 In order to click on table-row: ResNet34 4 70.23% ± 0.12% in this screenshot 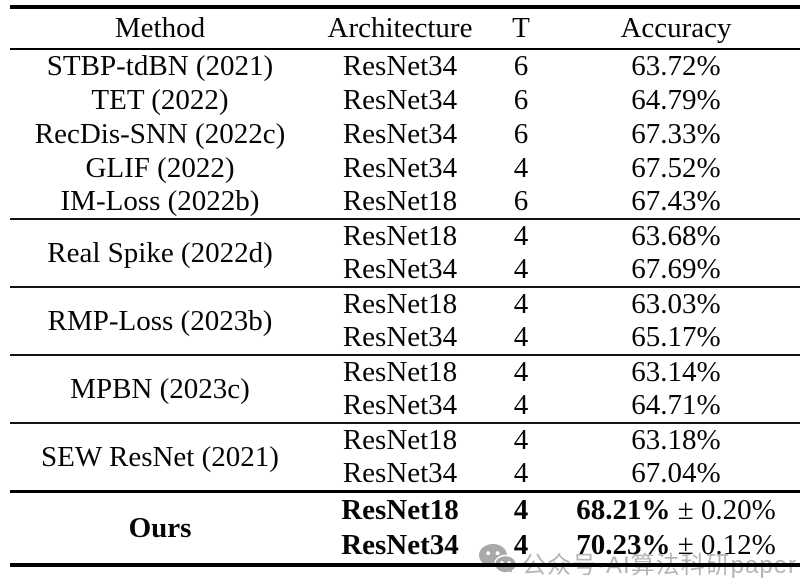, I will do `click(405, 546)`.